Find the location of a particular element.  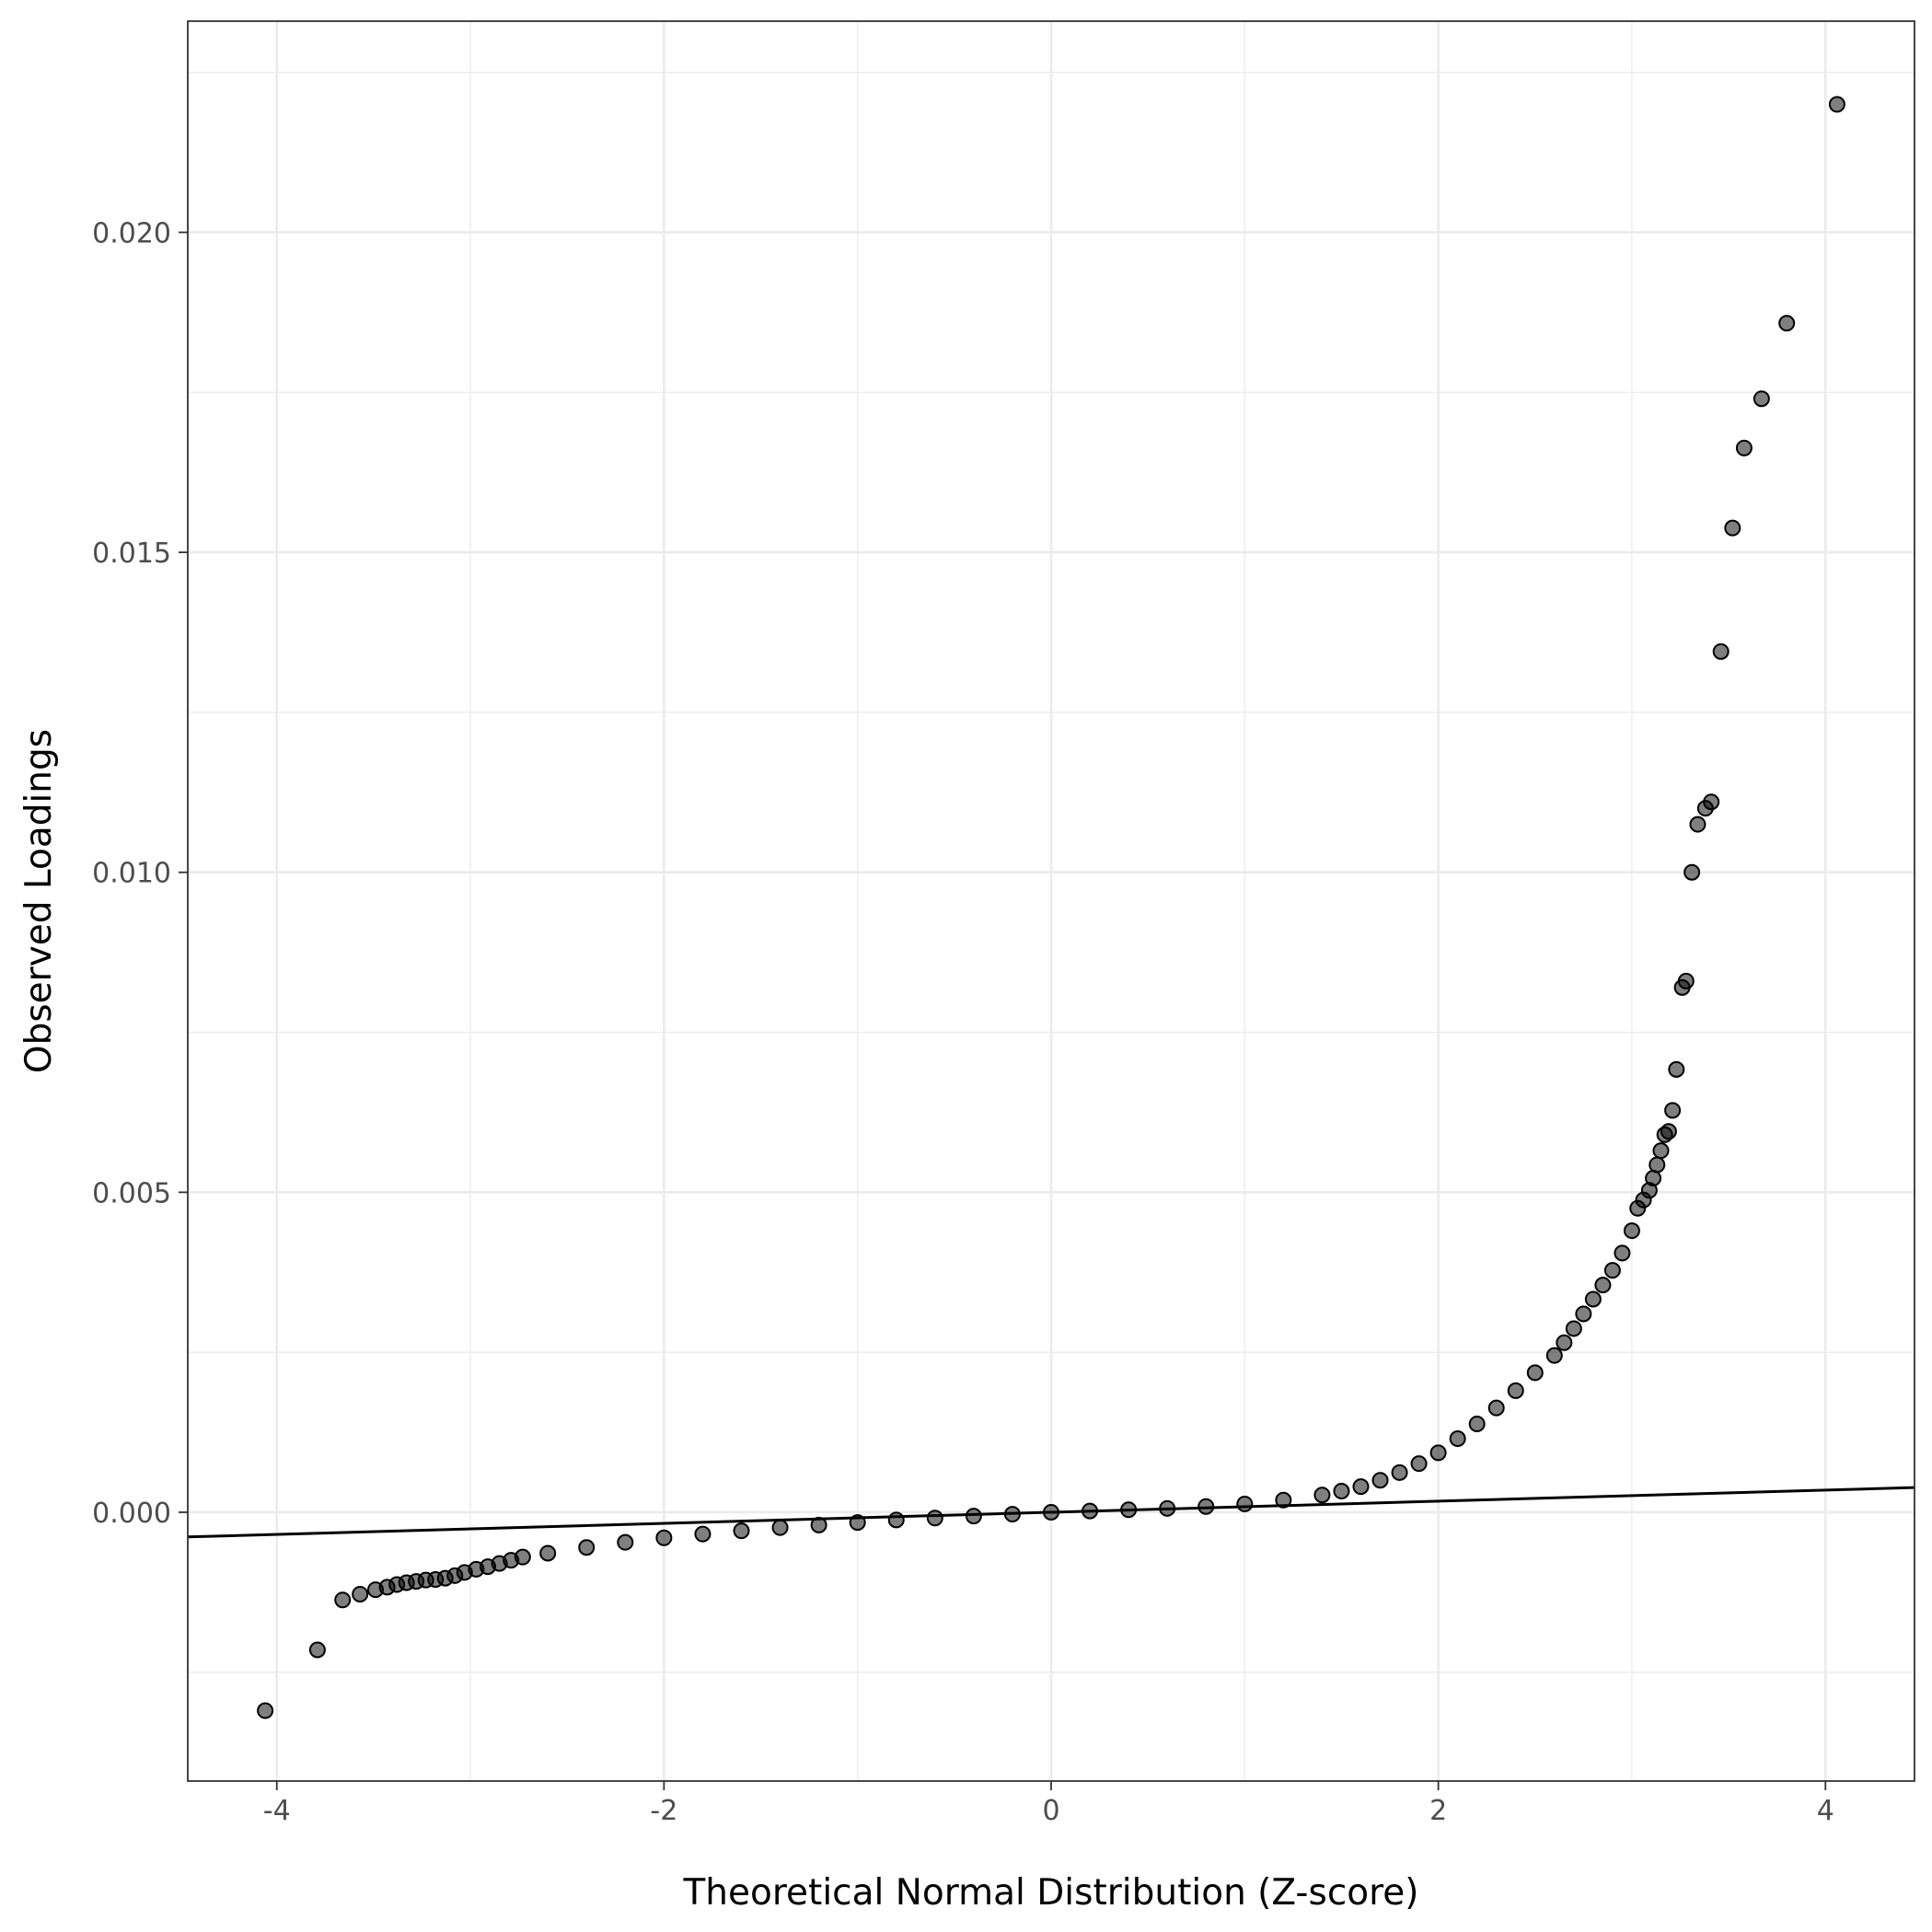

x-tick-label: 4 is located at coordinates (1826, 1811).